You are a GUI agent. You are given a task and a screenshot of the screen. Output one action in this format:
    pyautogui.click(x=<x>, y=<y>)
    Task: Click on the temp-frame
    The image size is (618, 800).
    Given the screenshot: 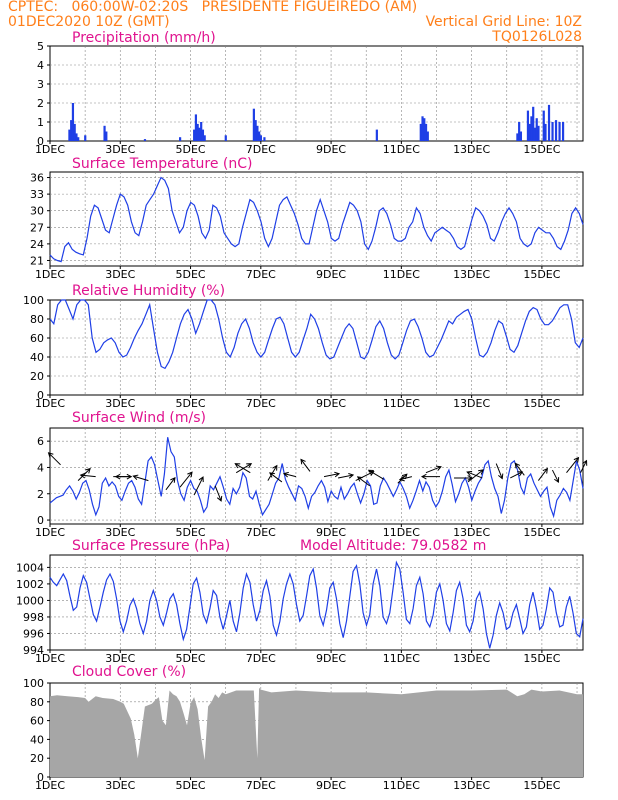 What is the action you would take?
    pyautogui.click(x=316, y=219)
    